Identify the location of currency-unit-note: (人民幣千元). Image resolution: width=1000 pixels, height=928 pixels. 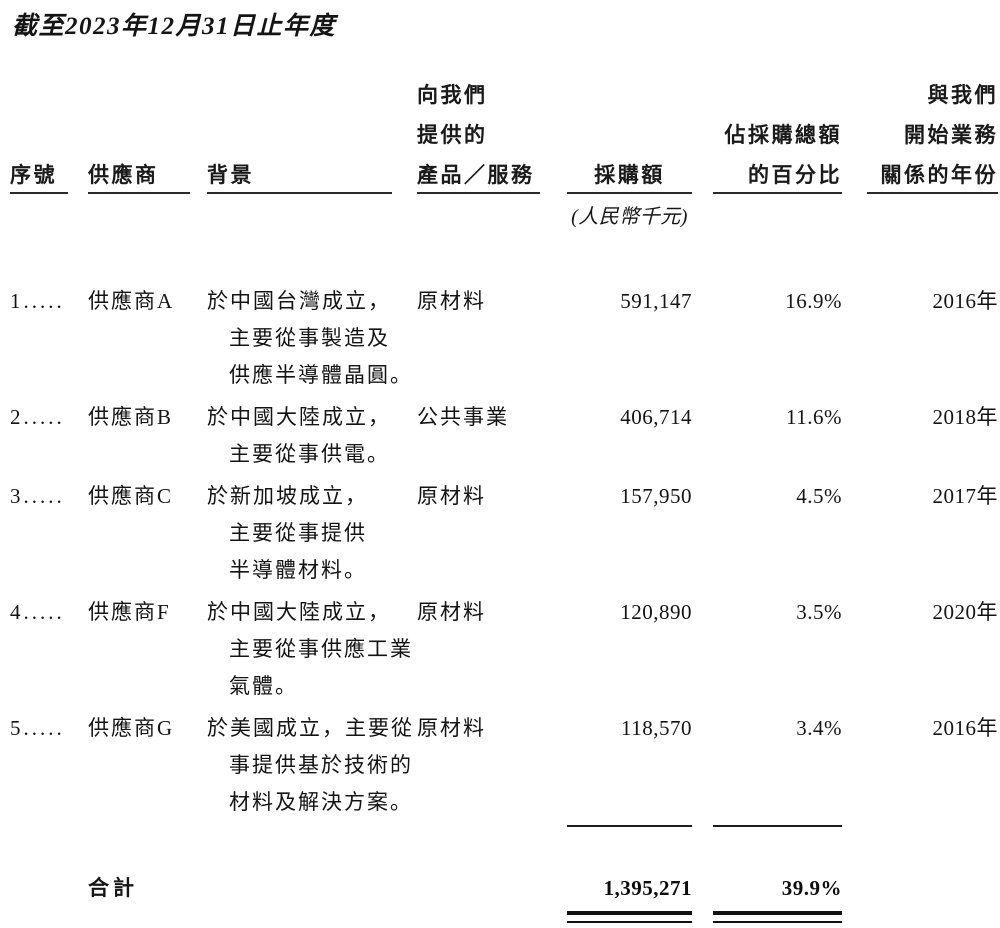
(629, 216).